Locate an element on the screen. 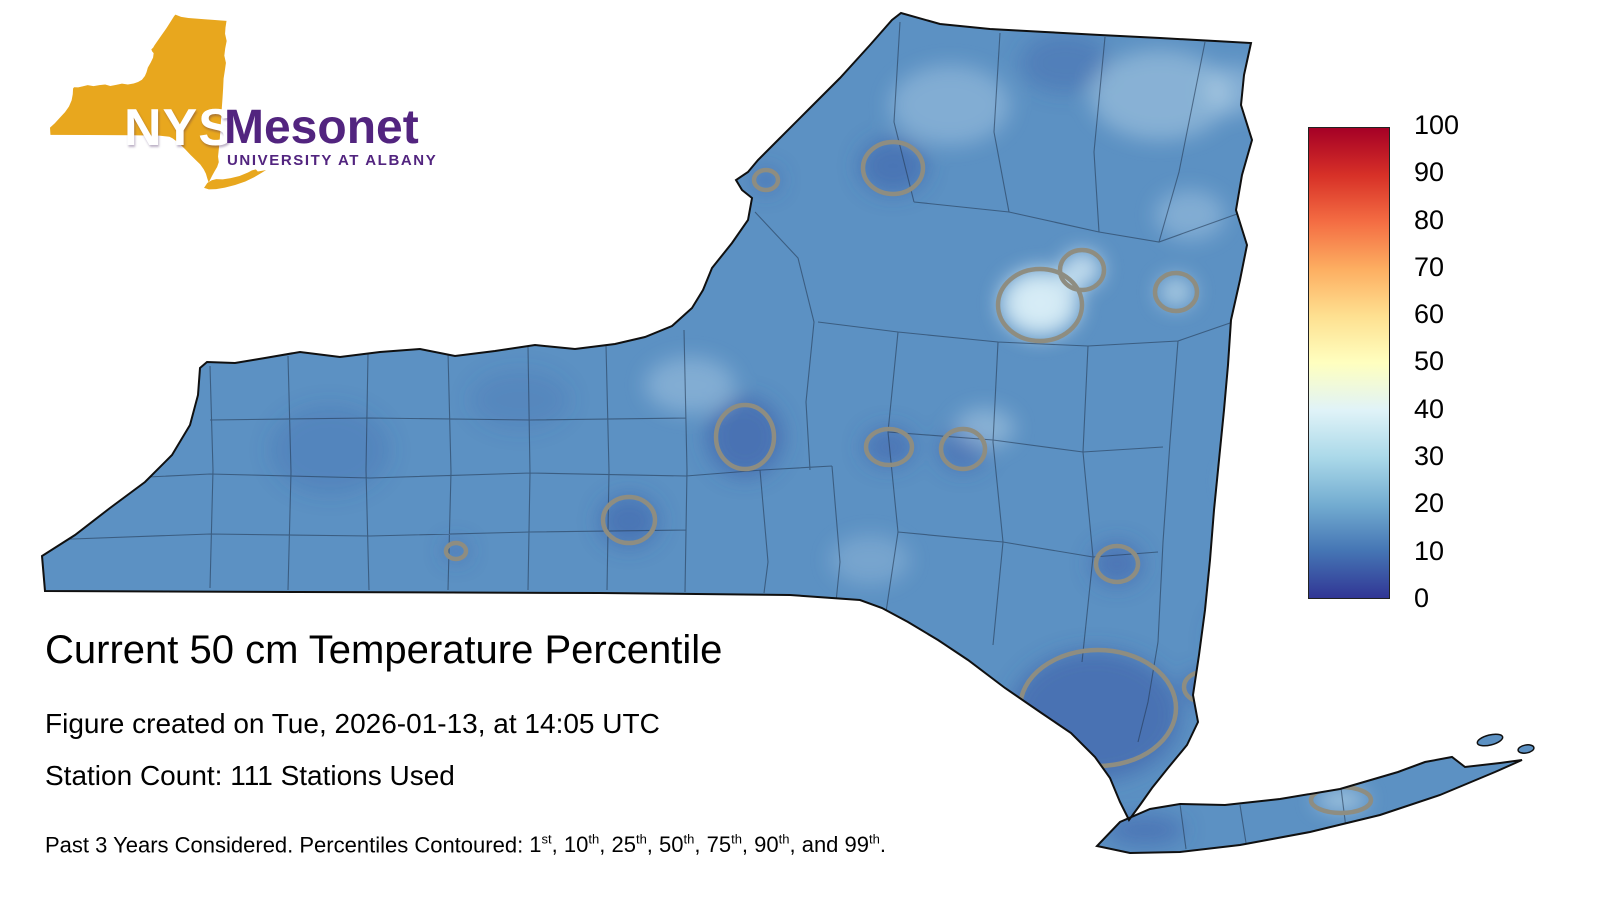 This screenshot has height=900, width=1600. colorbar-labels: 100 90 80 70 60 50 40 30 20 10 0 is located at coordinates (1454, 362).